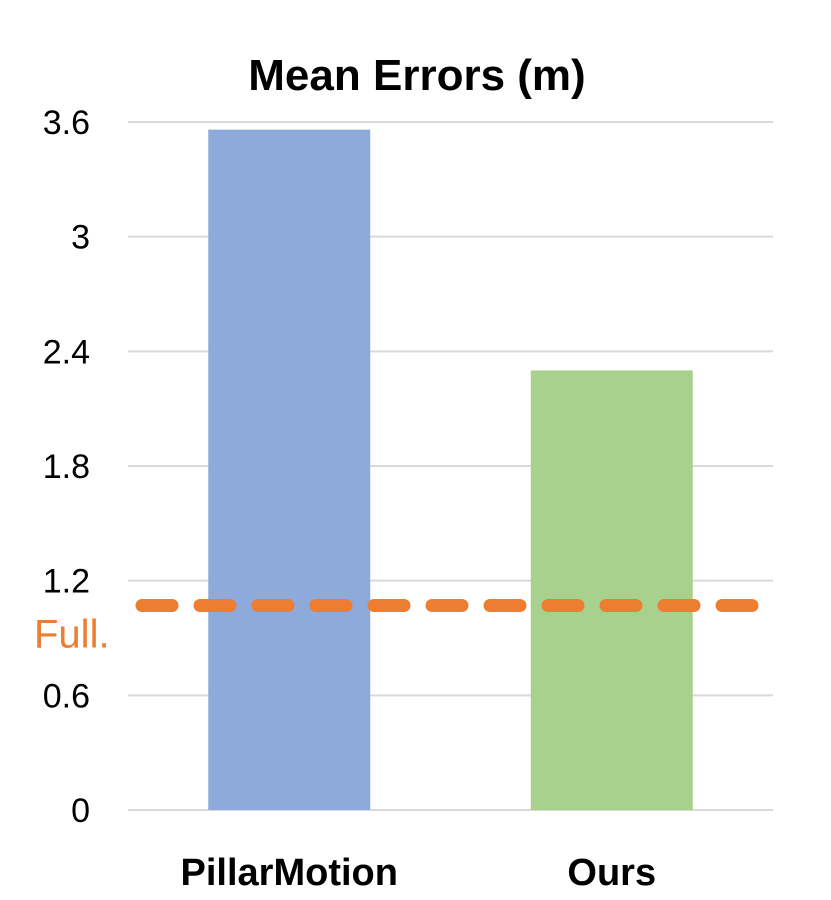  I want to click on chart-title: Mean Errors (m), so click(416, 75).